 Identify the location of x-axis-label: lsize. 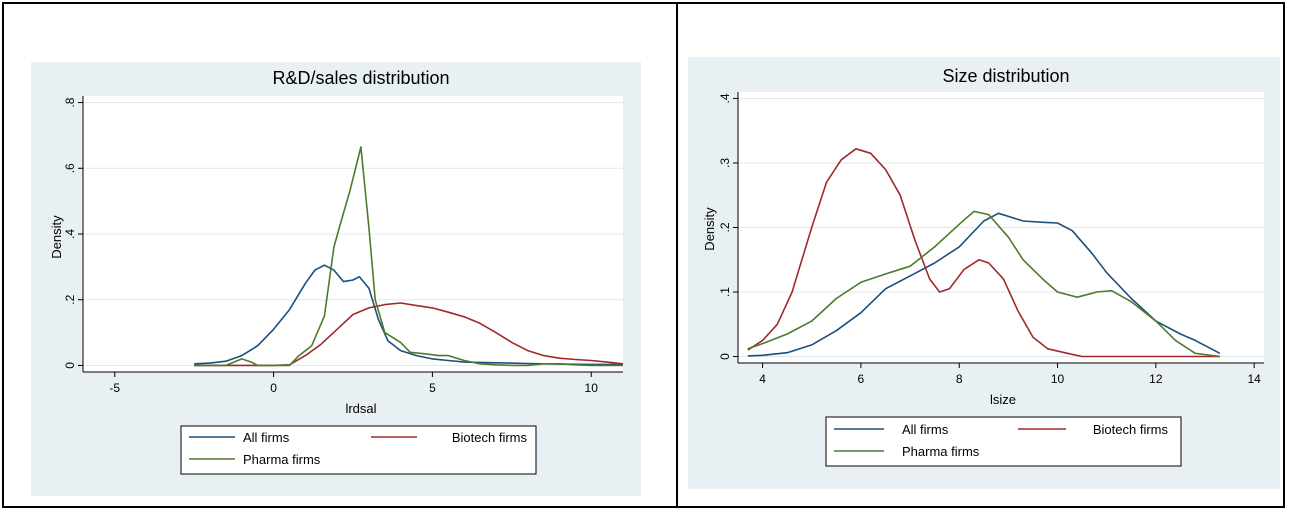
(1003, 399).